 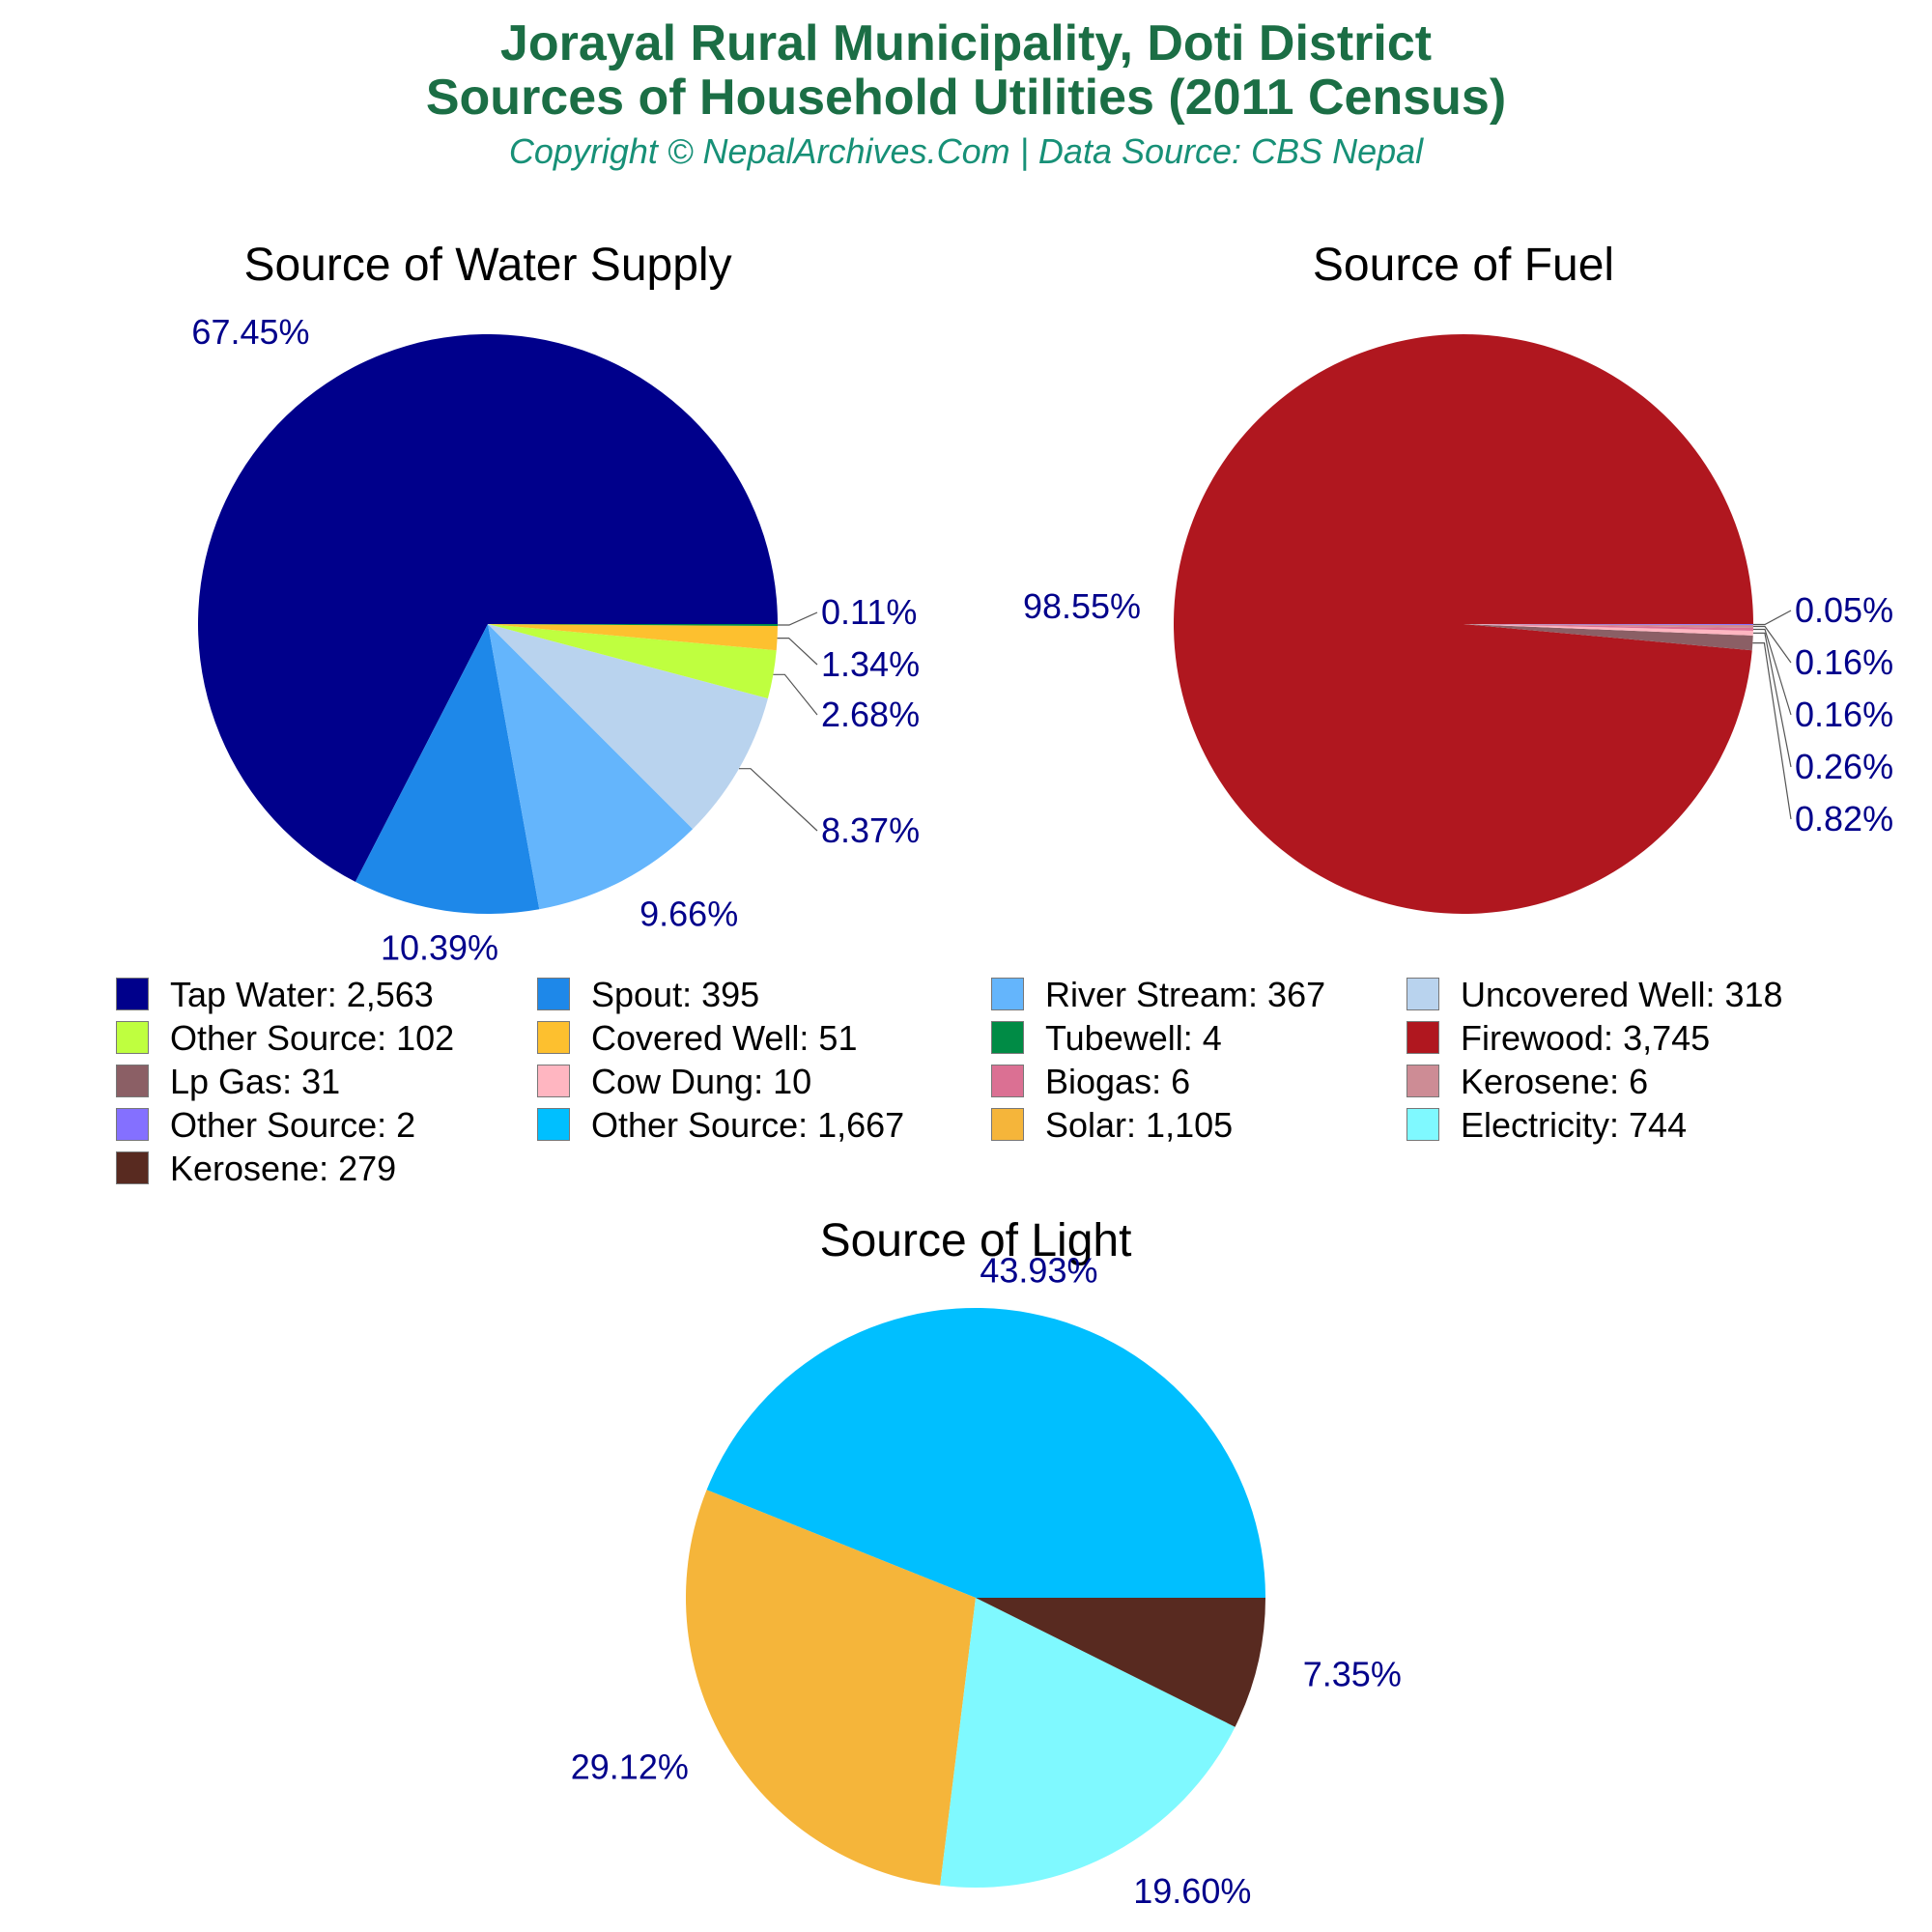 What do you see at coordinates (1118, 1081) in the screenshot?
I see `legend-label: Biogas: 6` at bounding box center [1118, 1081].